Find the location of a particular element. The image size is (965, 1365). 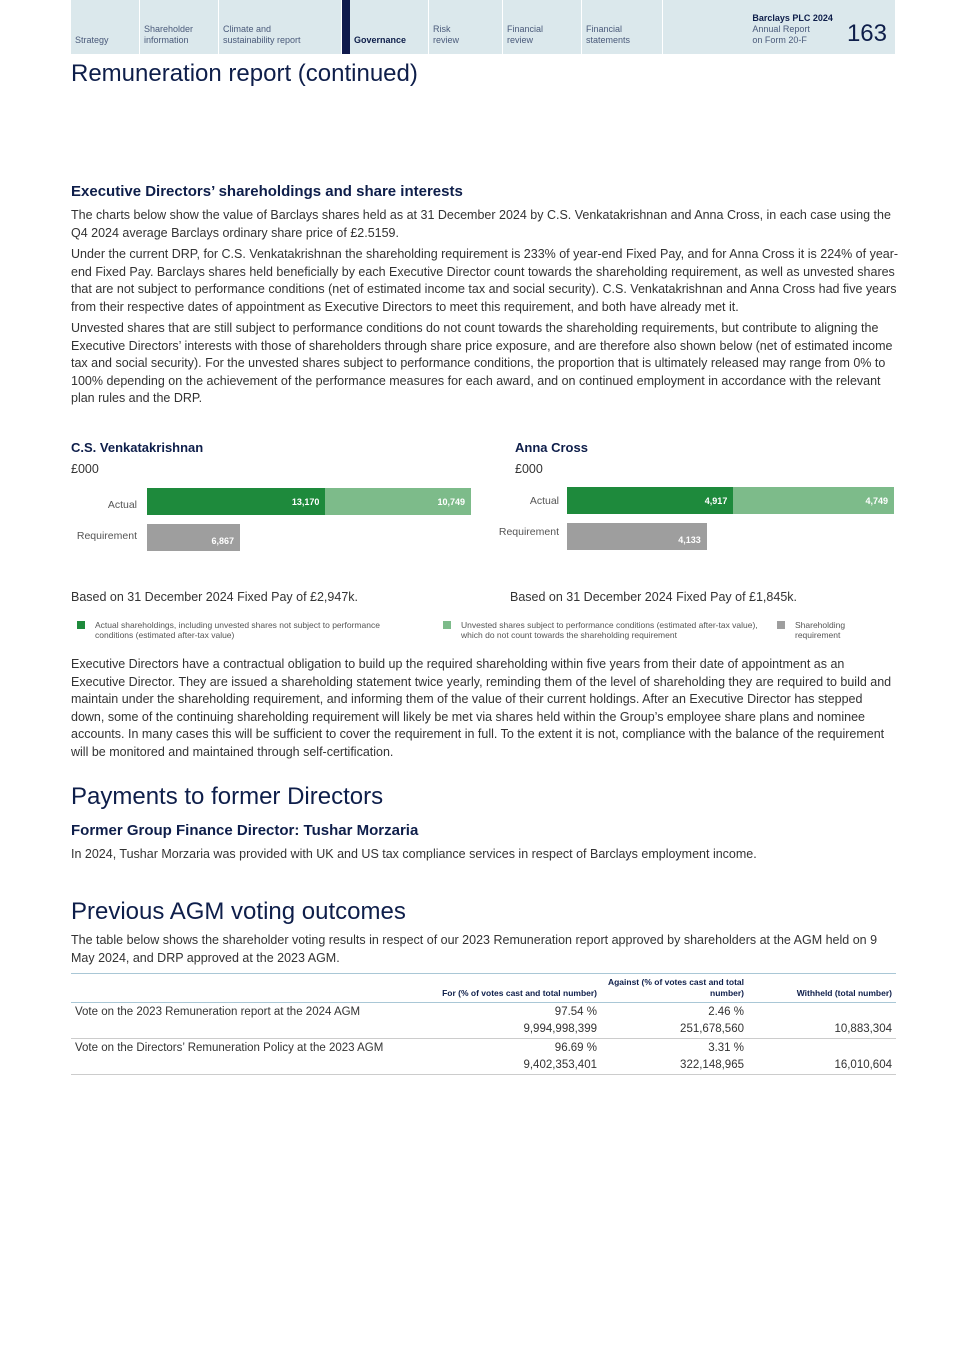

data-label: 6,867 is located at coordinates (223, 540).